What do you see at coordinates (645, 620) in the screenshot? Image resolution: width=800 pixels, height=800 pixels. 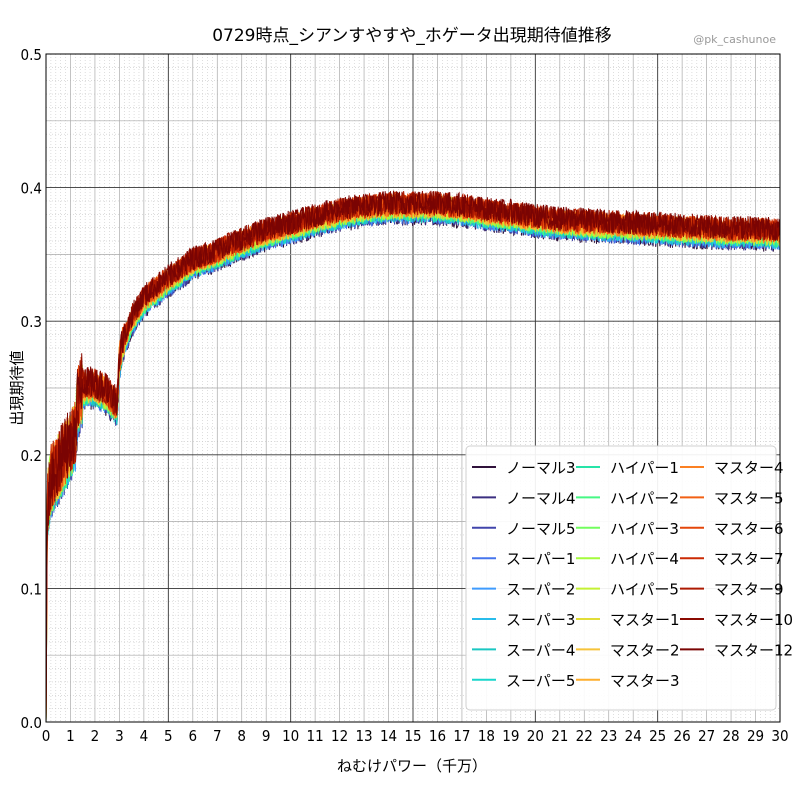 I see `legend-entry-label: マスター1` at bounding box center [645, 620].